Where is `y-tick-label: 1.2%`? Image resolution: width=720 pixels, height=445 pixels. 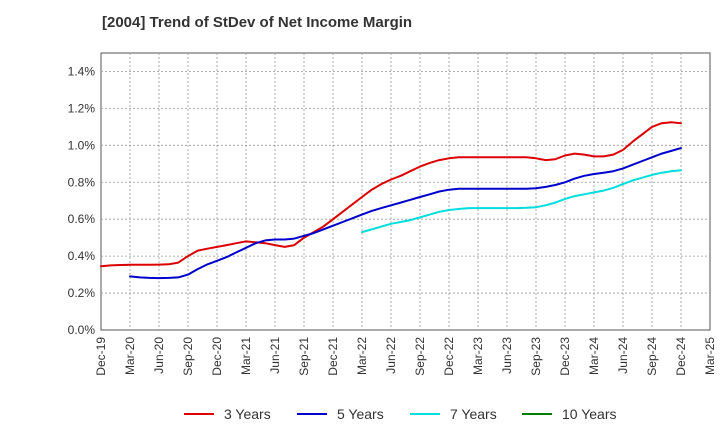
y-tick-label: 1.2% is located at coordinates (82, 108).